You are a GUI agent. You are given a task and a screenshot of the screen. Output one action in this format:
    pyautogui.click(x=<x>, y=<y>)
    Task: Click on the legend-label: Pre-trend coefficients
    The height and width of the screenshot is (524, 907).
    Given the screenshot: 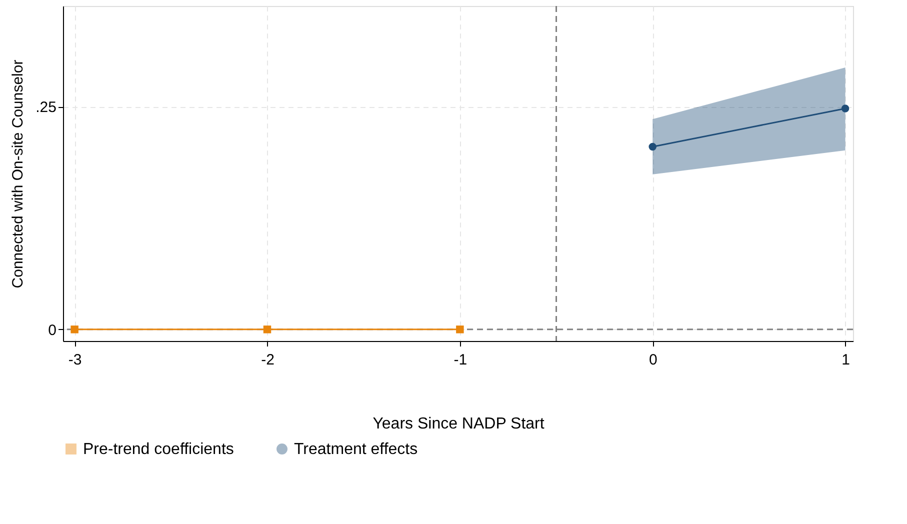 What is the action you would take?
    pyautogui.click(x=158, y=449)
    